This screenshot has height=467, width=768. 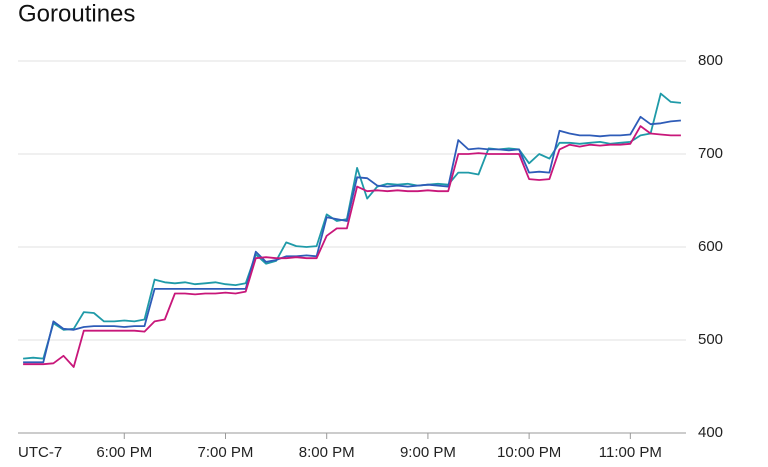 What do you see at coordinates (710, 153) in the screenshot?
I see `y-tick-label: 700` at bounding box center [710, 153].